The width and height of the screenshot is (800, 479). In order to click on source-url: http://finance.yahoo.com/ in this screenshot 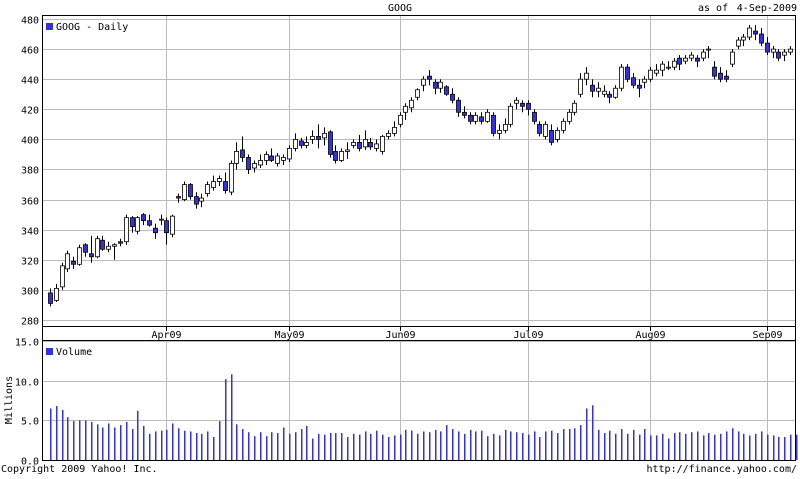, I will do `click(721, 469)`.